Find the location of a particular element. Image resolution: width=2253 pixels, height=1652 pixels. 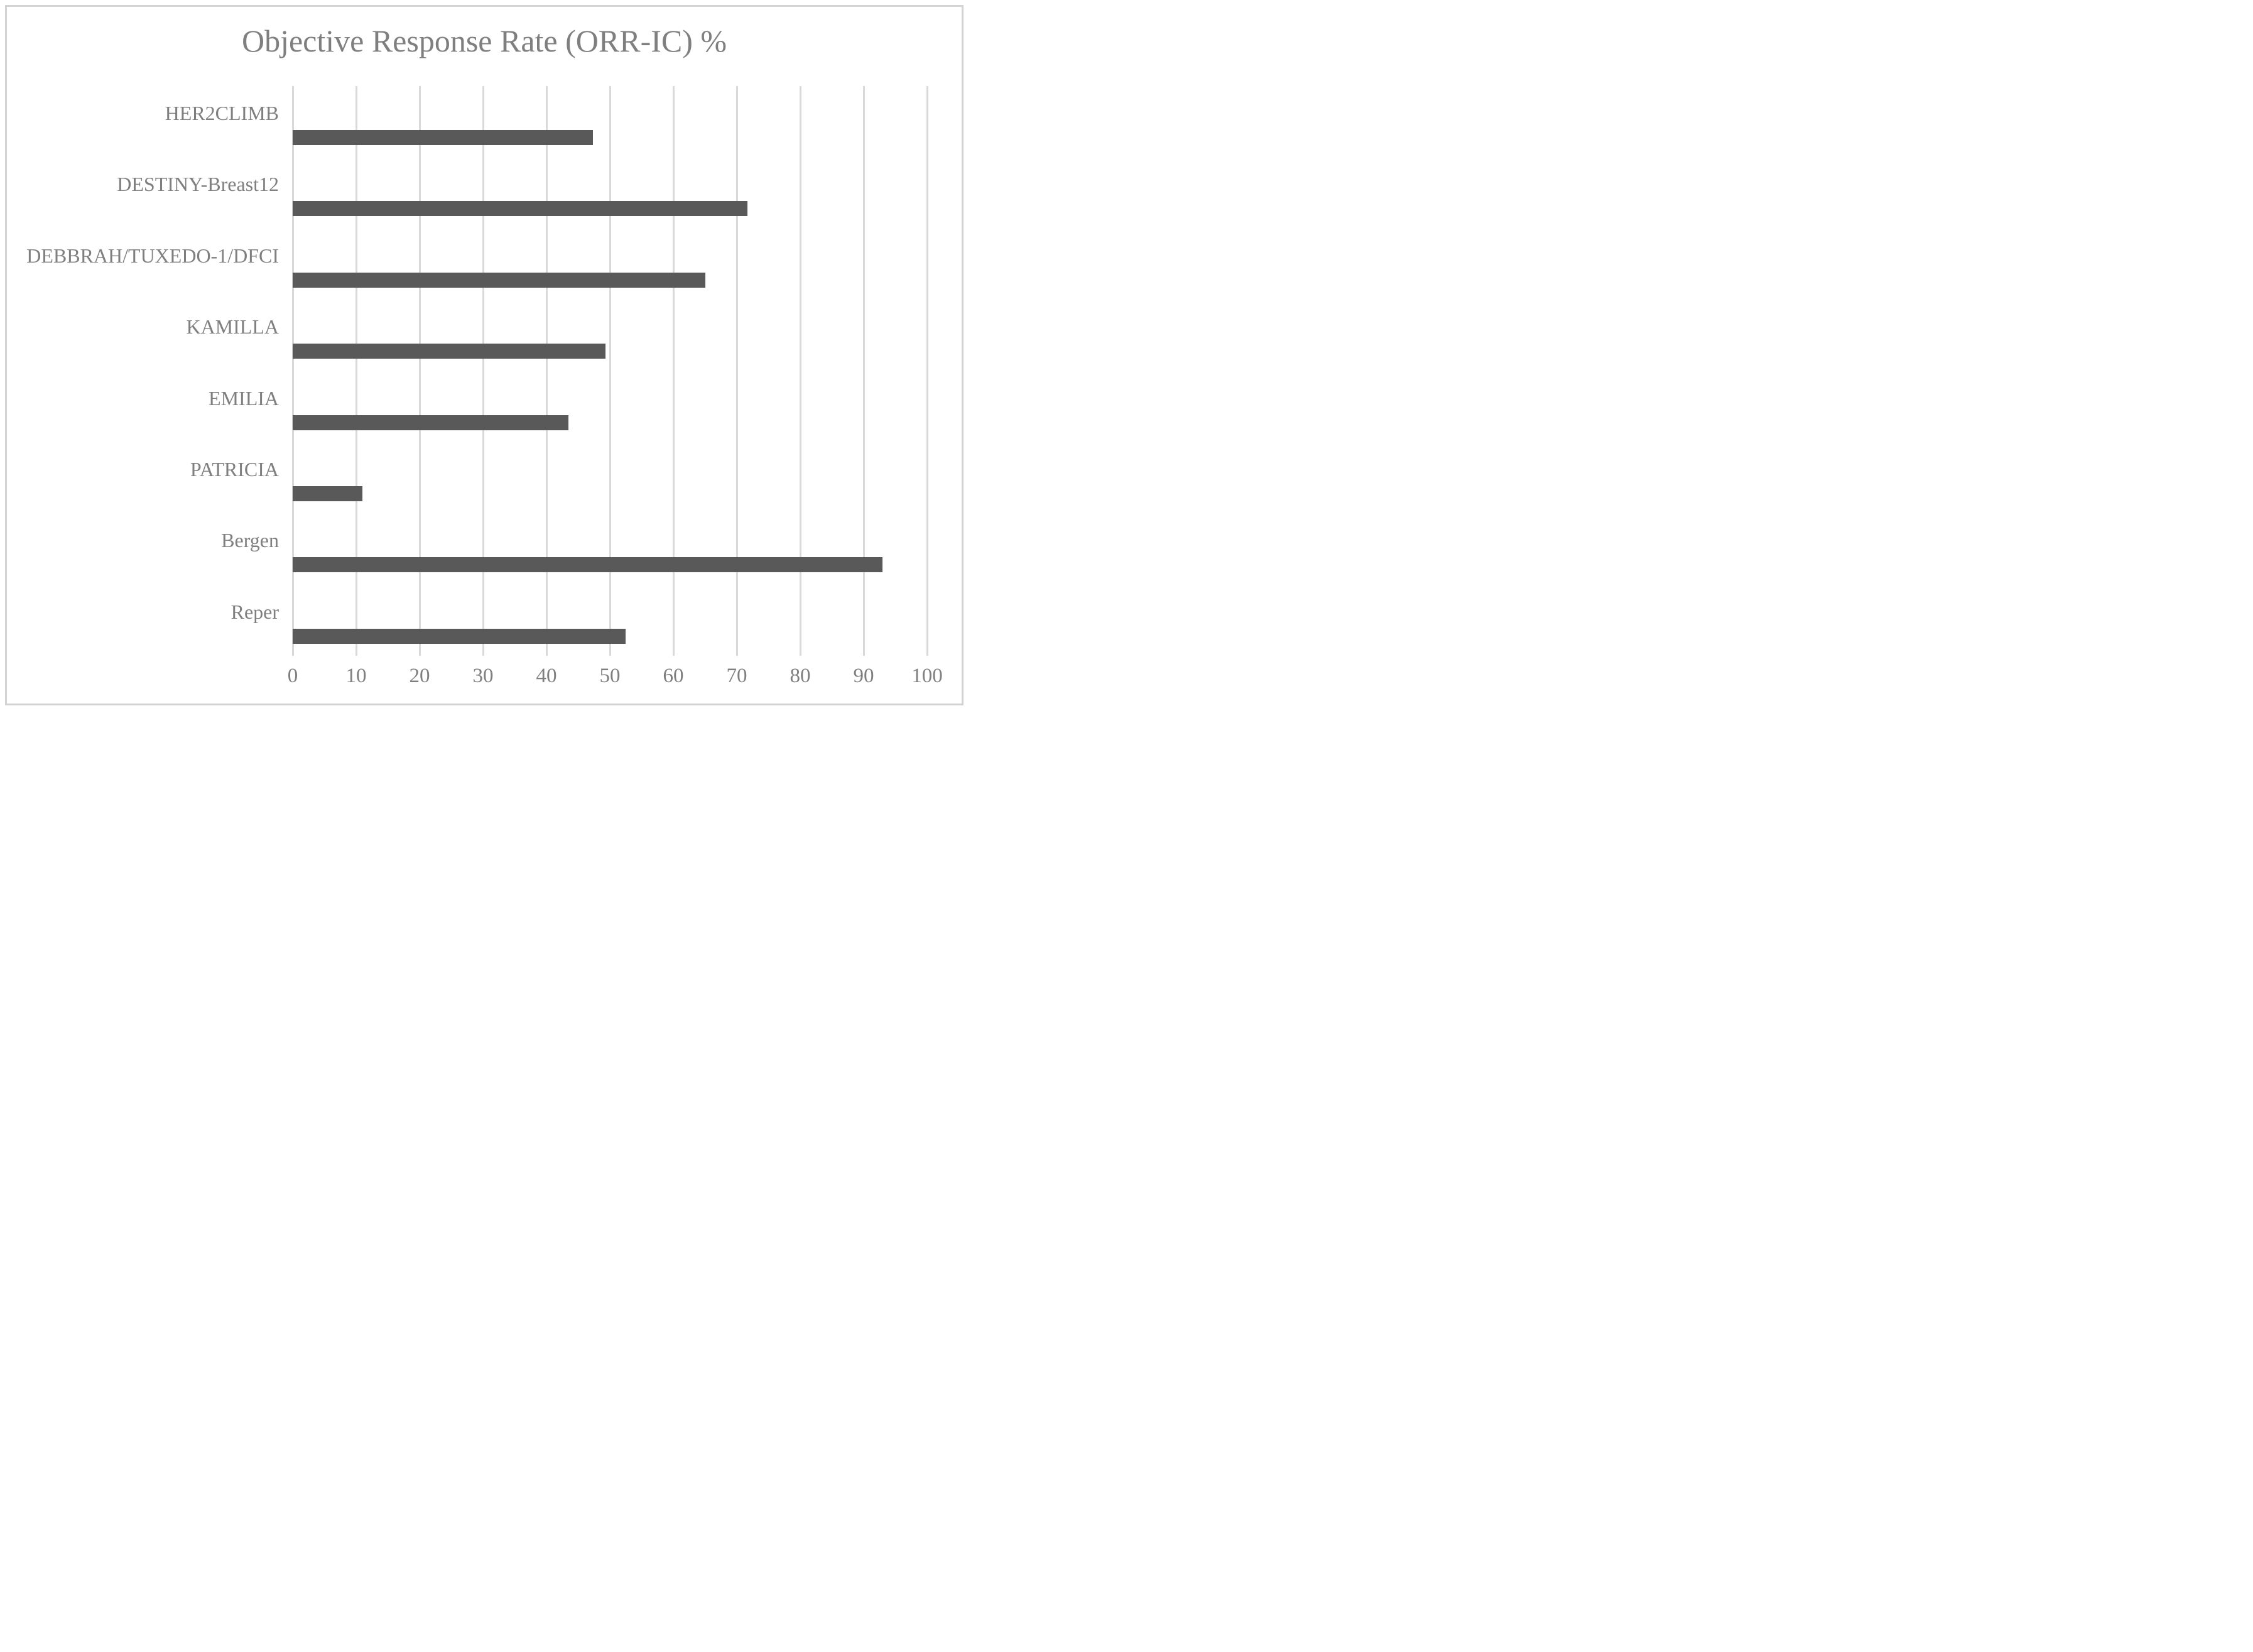

x-tick-label-30: 30 is located at coordinates (483, 676).